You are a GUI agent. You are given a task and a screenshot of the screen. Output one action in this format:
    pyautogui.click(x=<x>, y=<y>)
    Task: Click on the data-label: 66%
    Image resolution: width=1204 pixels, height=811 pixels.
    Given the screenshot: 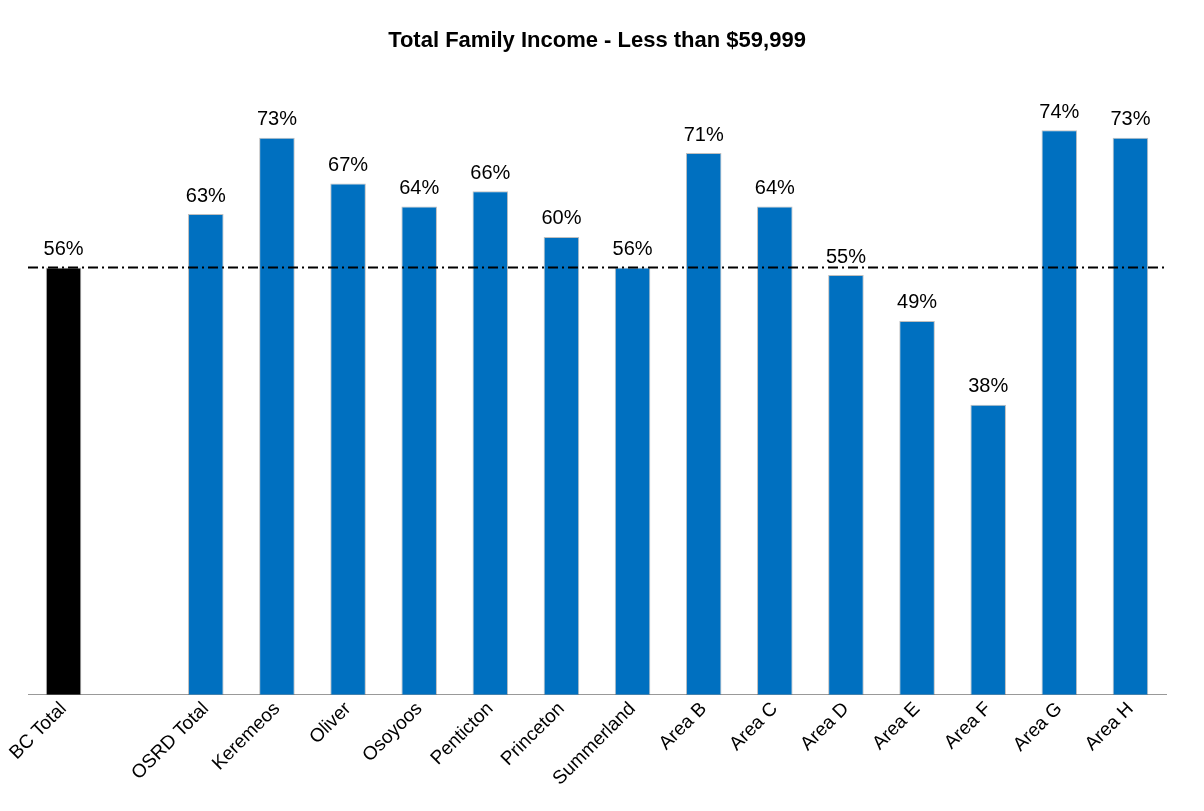 What is the action you would take?
    pyautogui.click(x=490, y=171)
    